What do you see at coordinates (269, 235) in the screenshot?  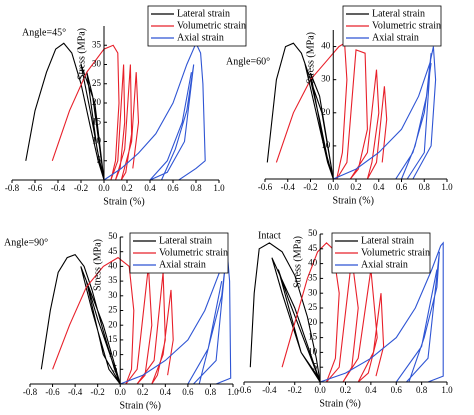 I see `annotation: Intact` at bounding box center [269, 235].